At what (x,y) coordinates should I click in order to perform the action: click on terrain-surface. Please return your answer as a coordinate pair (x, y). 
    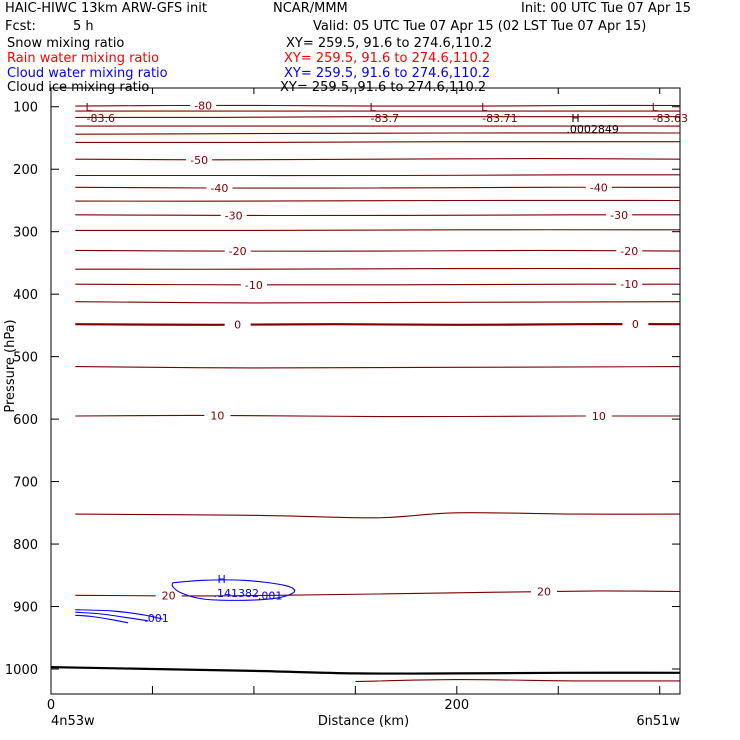
    Looking at the image, I should click on (365, 670).